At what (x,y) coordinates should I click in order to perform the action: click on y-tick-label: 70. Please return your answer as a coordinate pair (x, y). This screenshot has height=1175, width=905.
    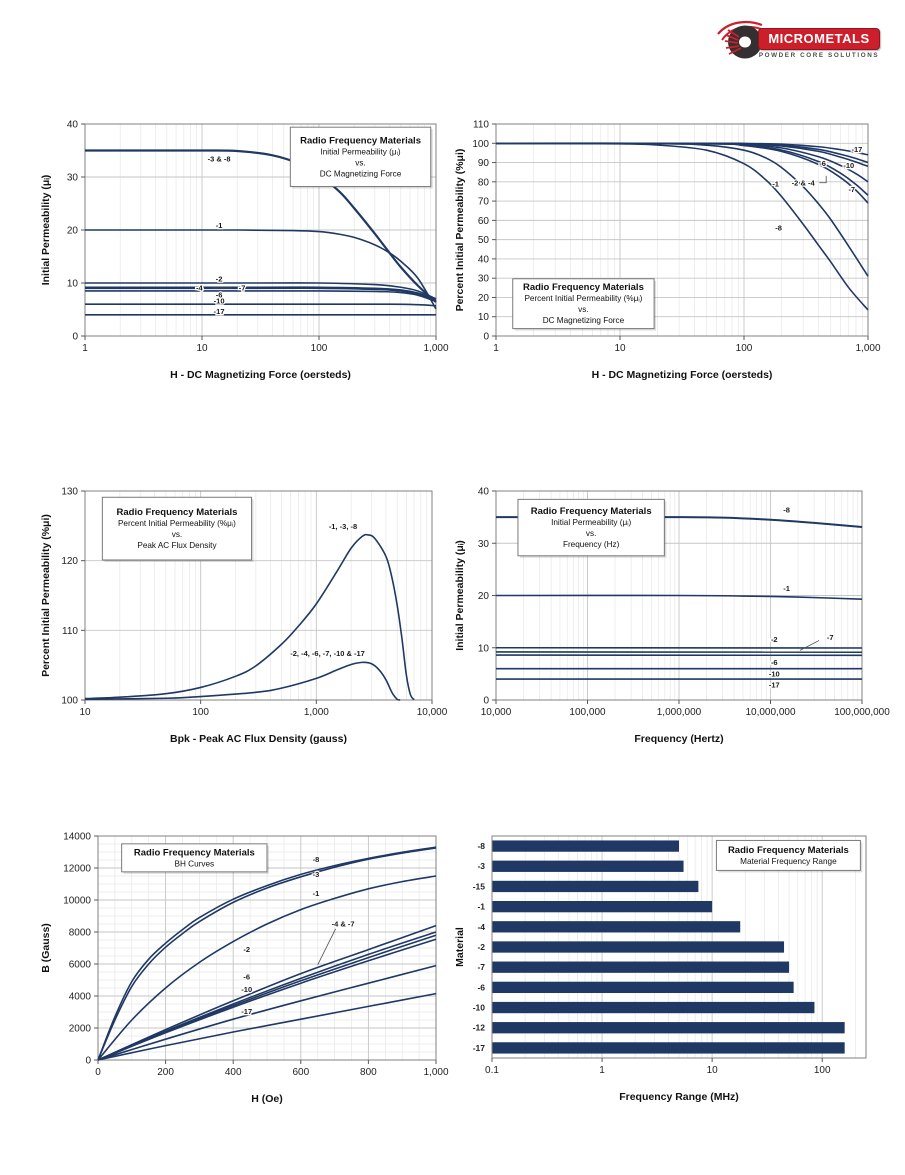
    Looking at the image, I should click on (484, 202).